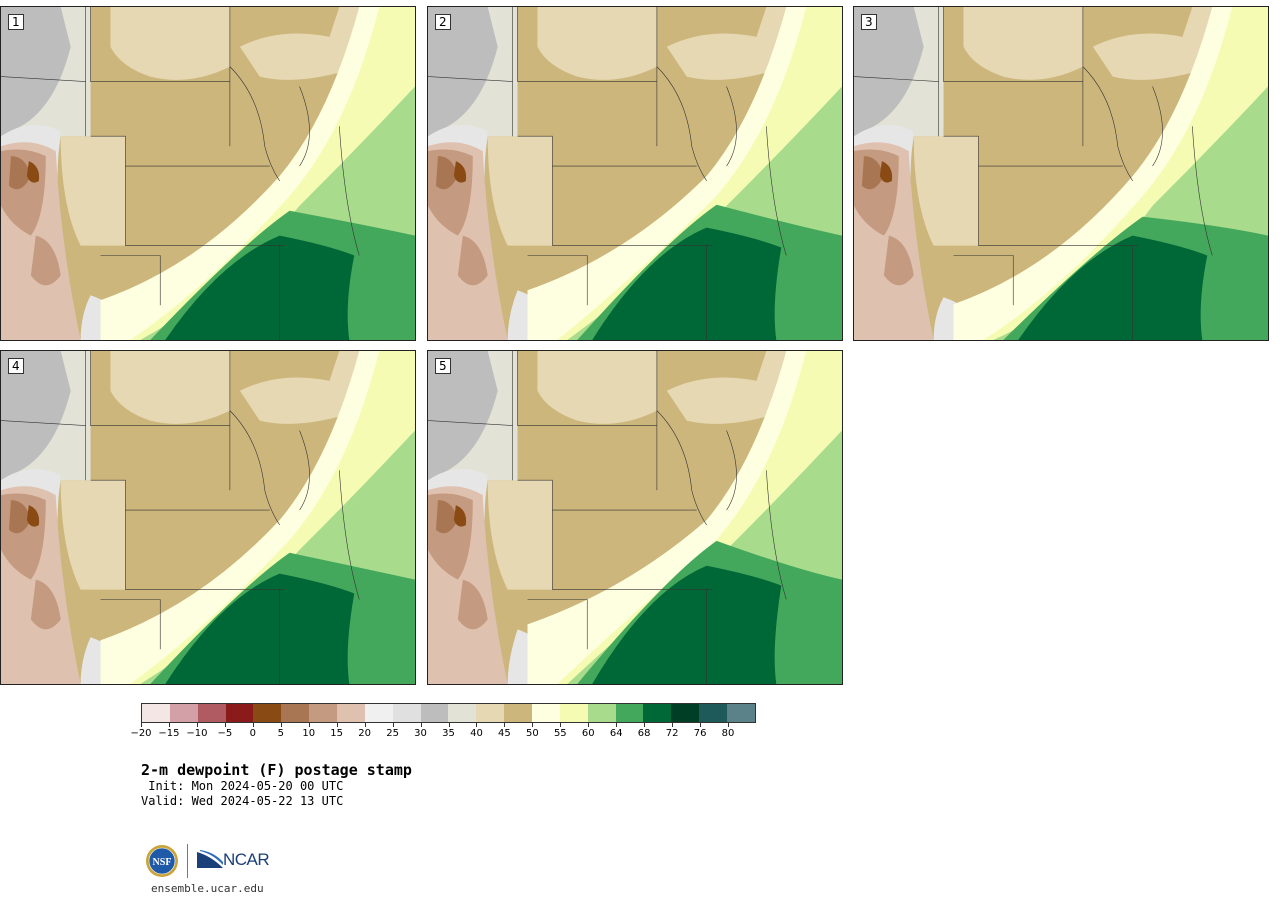  I want to click on panel-number-label: 1, so click(16, 22).